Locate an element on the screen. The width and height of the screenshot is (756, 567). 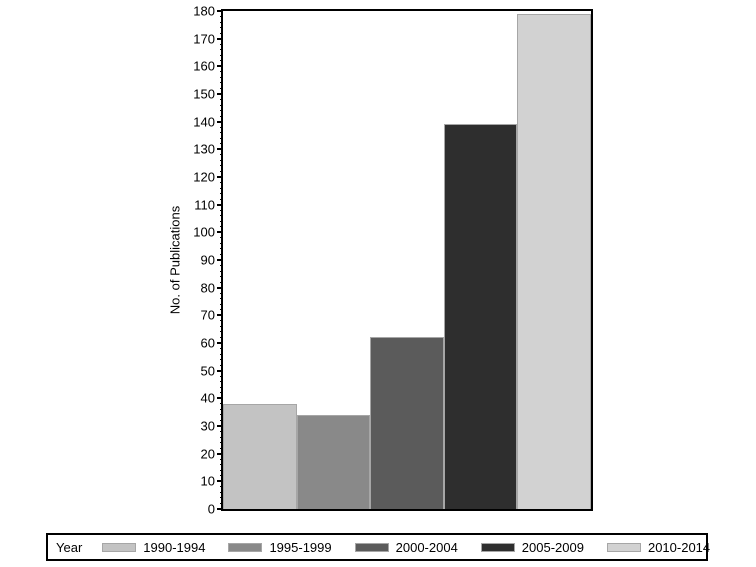
y-axis-tick-label: 120 is located at coordinates (204, 177).